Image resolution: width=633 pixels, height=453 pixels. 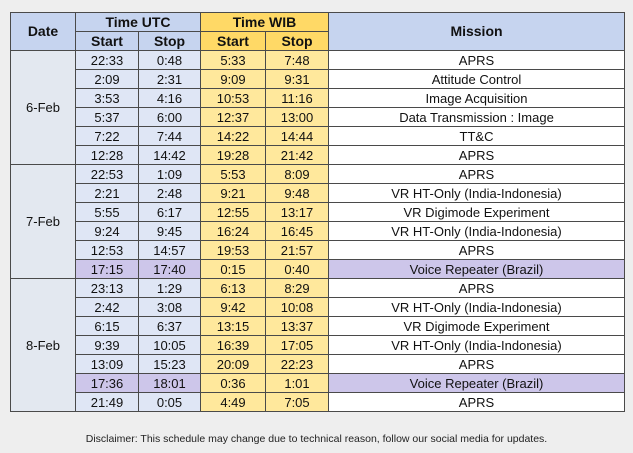 I want to click on utc-start: 12:28, so click(x=107, y=155).